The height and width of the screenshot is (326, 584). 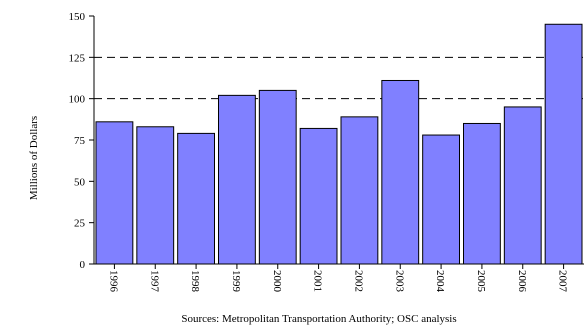 I want to click on bar-2001, so click(x=318, y=196).